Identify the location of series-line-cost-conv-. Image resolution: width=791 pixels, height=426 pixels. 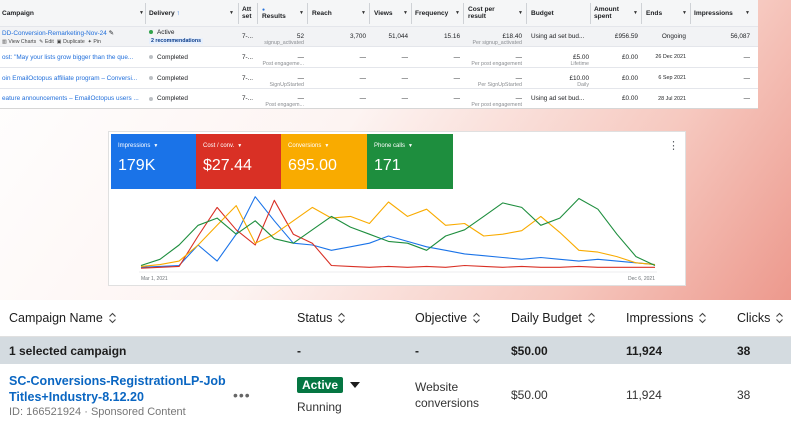
(397, 234).